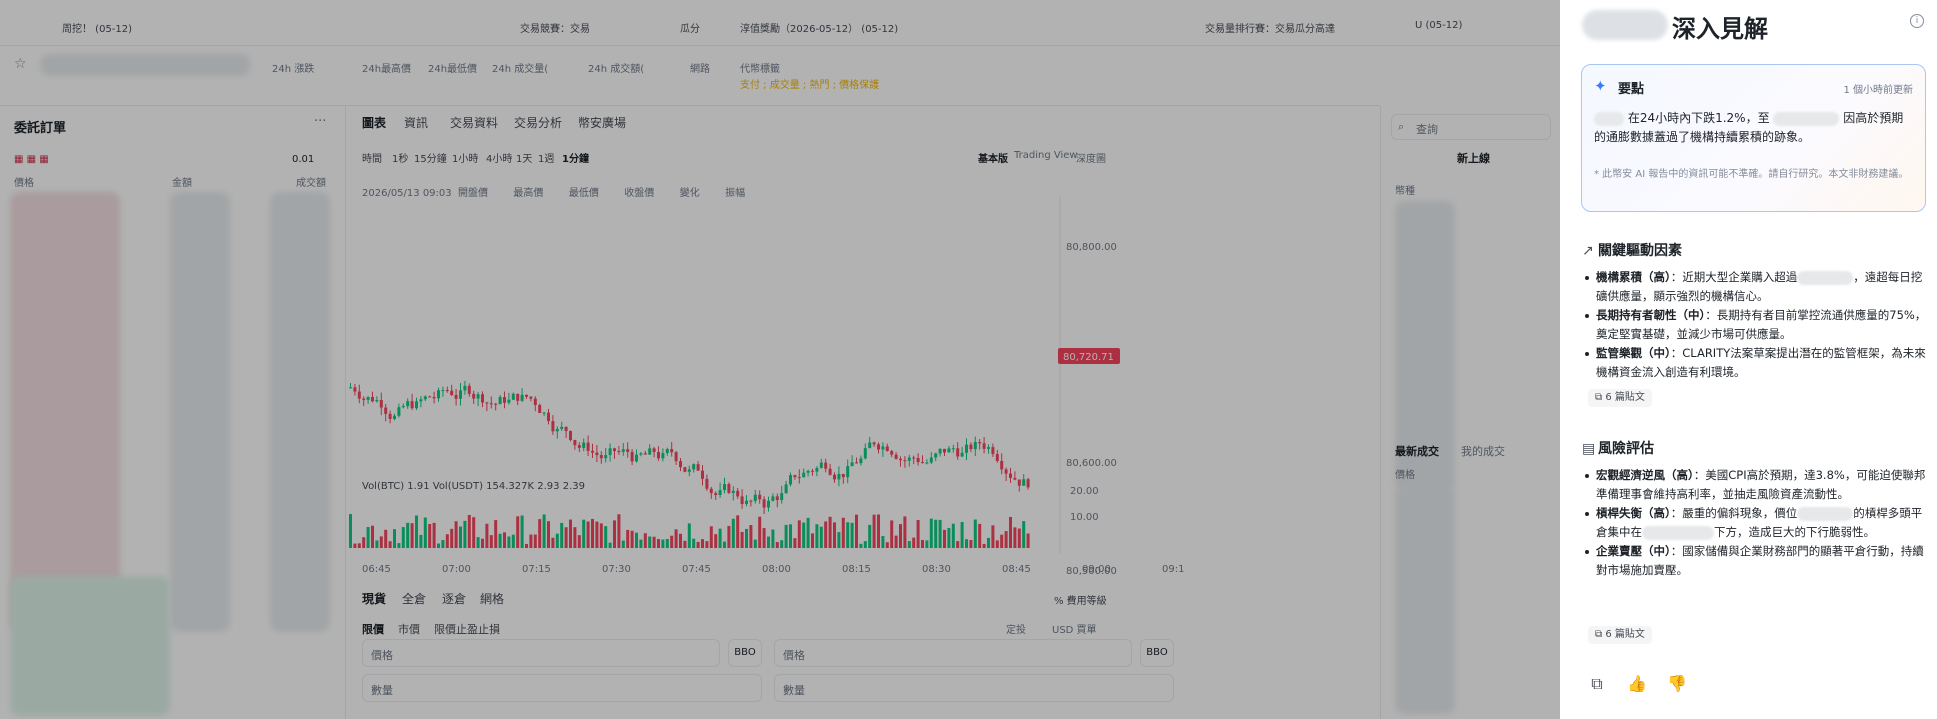 This screenshot has width=1937, height=719. What do you see at coordinates (819, 29) in the screenshot?
I see `ticker-item: 淳值獎勵（2026-05-12） (05-12)` at bounding box center [819, 29].